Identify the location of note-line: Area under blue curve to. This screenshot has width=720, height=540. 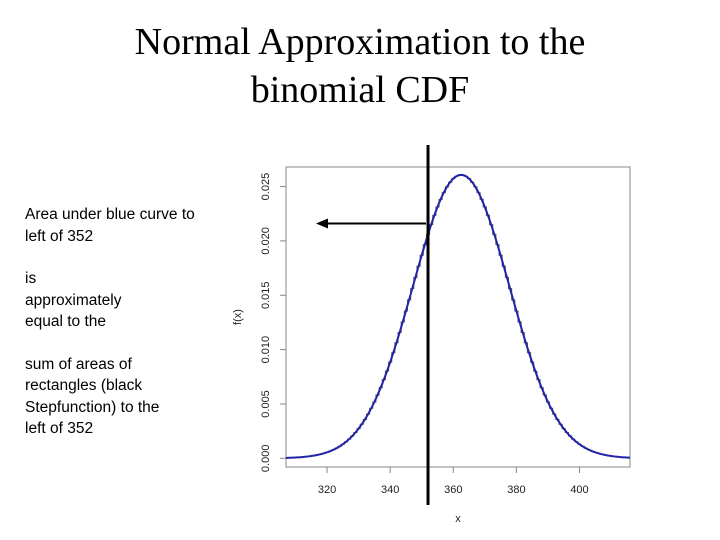
(110, 214).